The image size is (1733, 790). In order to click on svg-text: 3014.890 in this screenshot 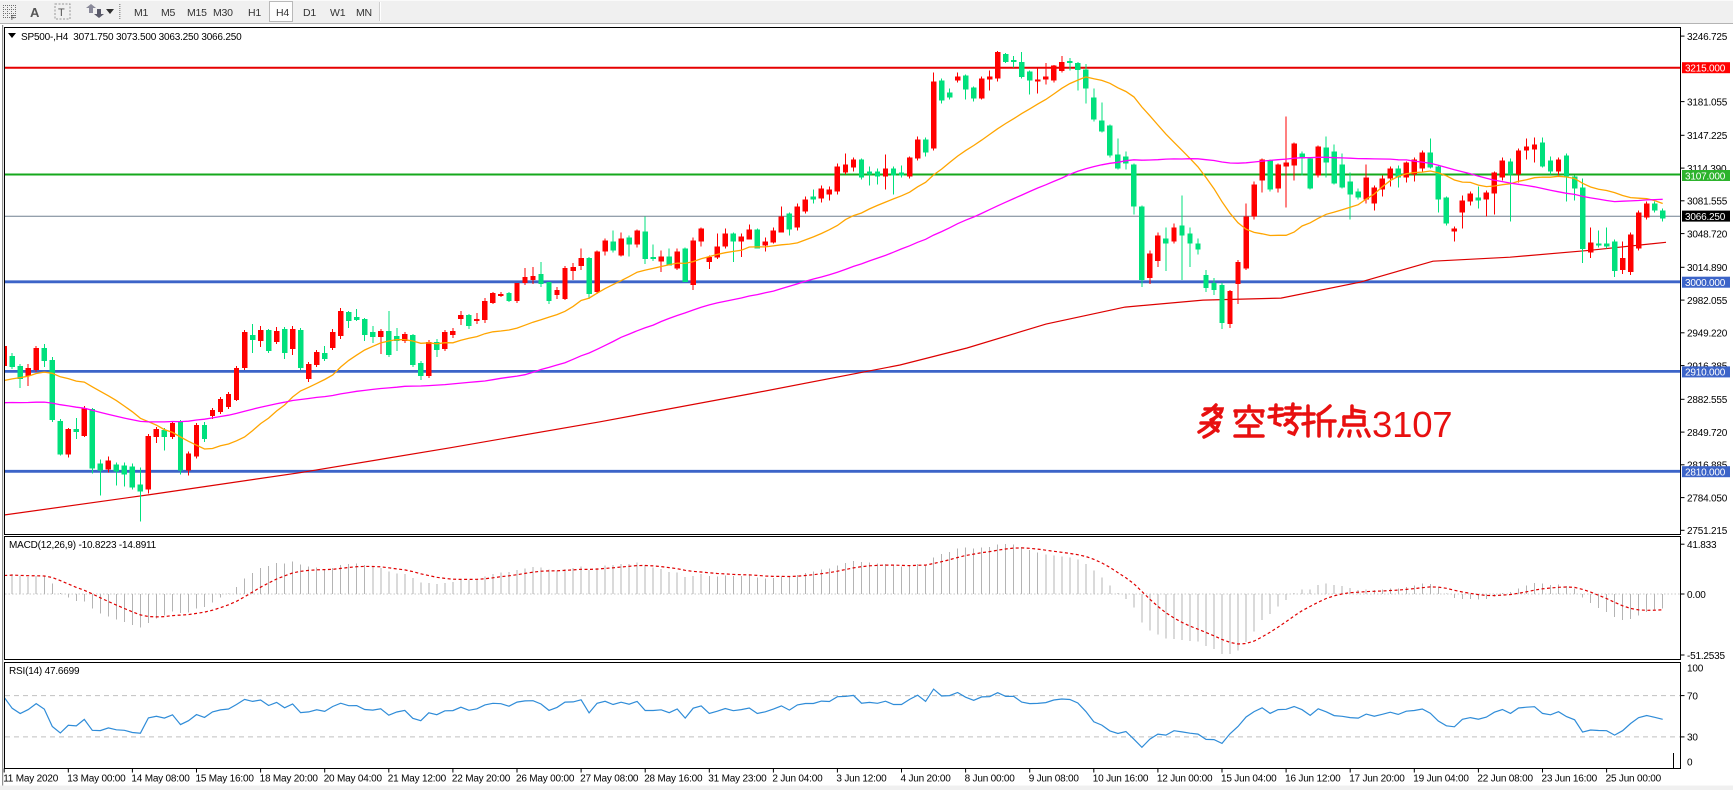, I will do `click(1707, 268)`.